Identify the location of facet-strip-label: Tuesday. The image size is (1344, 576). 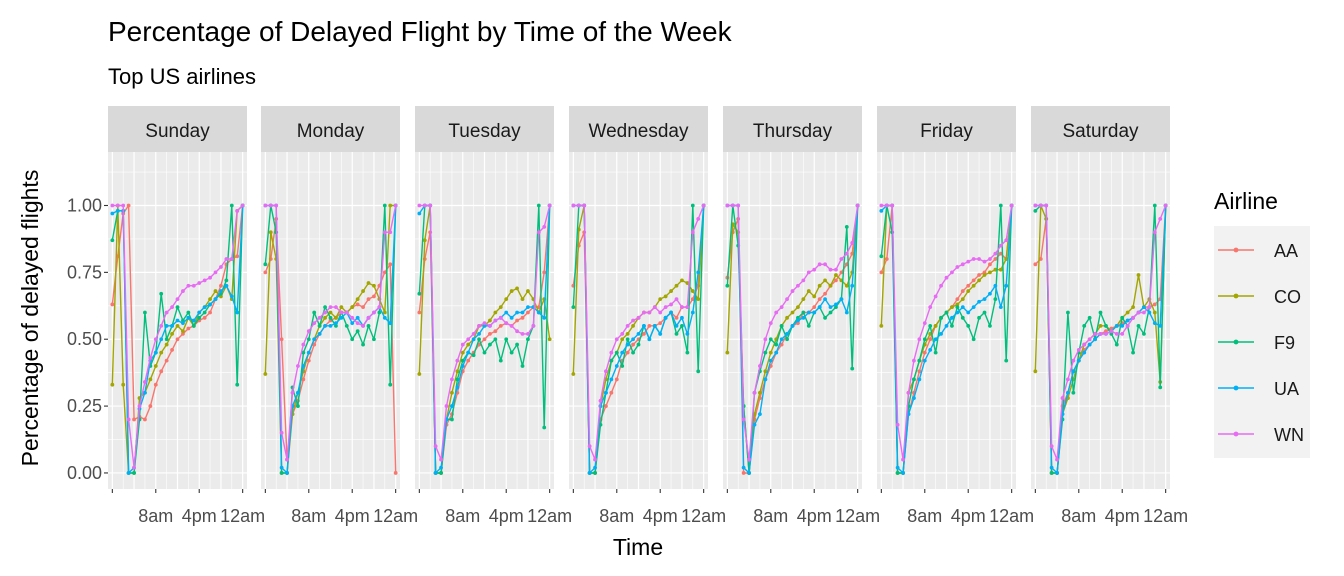
(484, 131).